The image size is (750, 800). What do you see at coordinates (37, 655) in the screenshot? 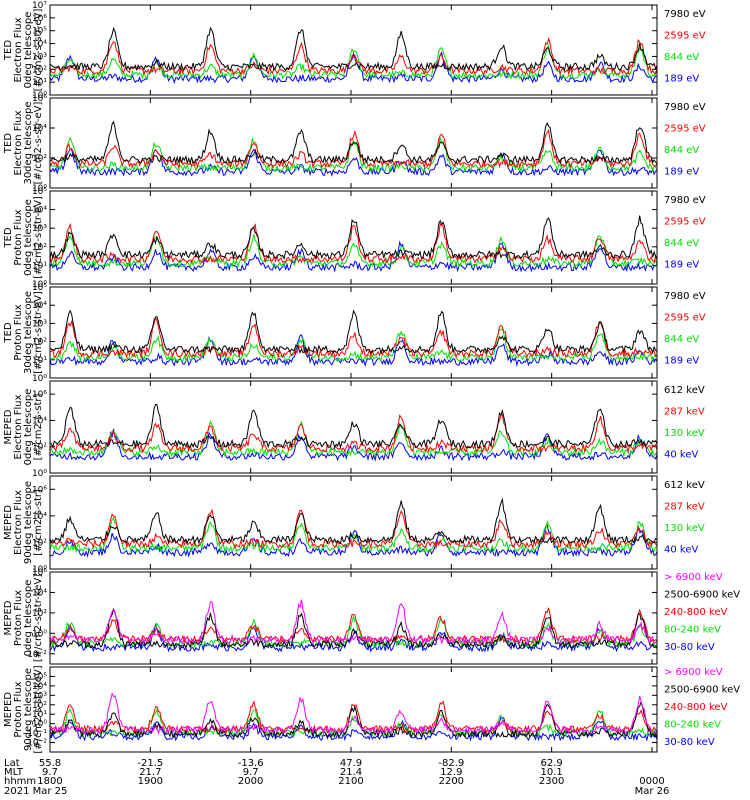
I see `y-tick-label: 10⁻²` at bounding box center [37, 655].